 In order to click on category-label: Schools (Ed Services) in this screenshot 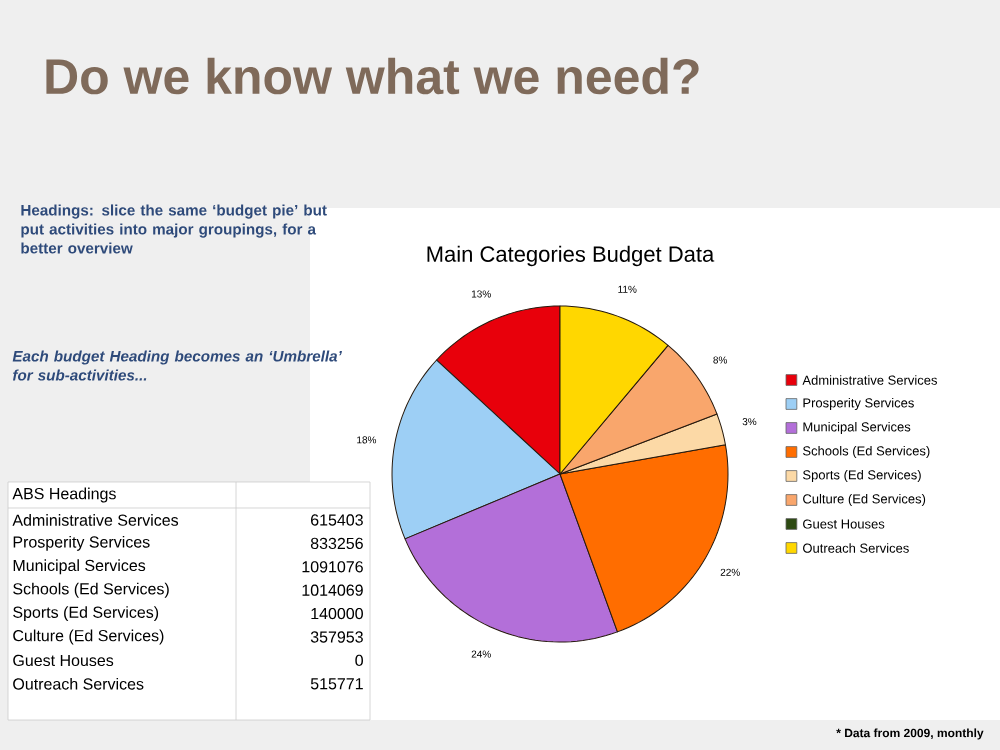, I will do `click(91, 590)`.